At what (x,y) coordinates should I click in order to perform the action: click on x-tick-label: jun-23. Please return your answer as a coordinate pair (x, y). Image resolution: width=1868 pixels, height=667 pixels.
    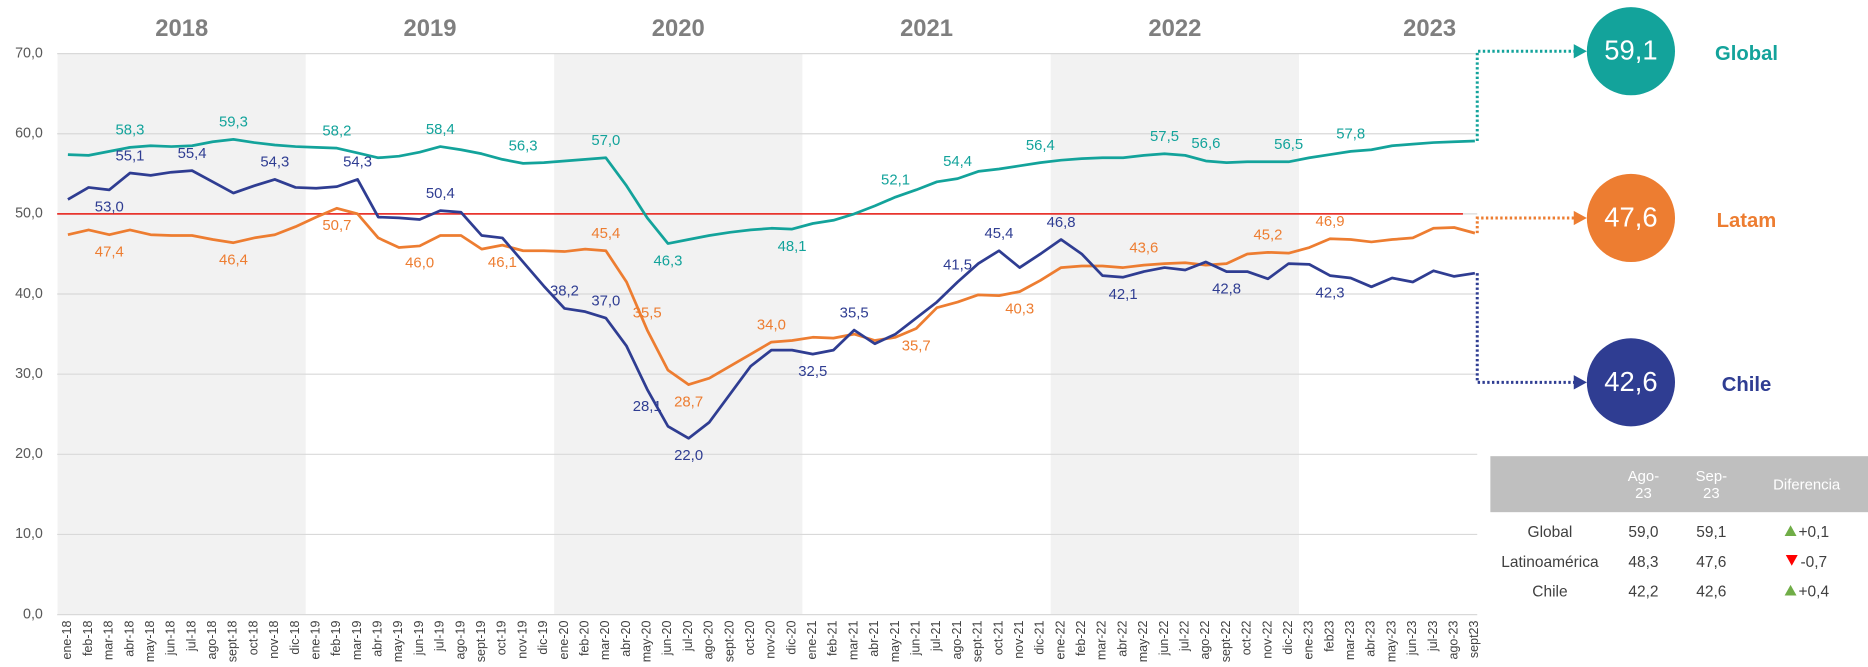
    Looking at the image, I should click on (1412, 639).